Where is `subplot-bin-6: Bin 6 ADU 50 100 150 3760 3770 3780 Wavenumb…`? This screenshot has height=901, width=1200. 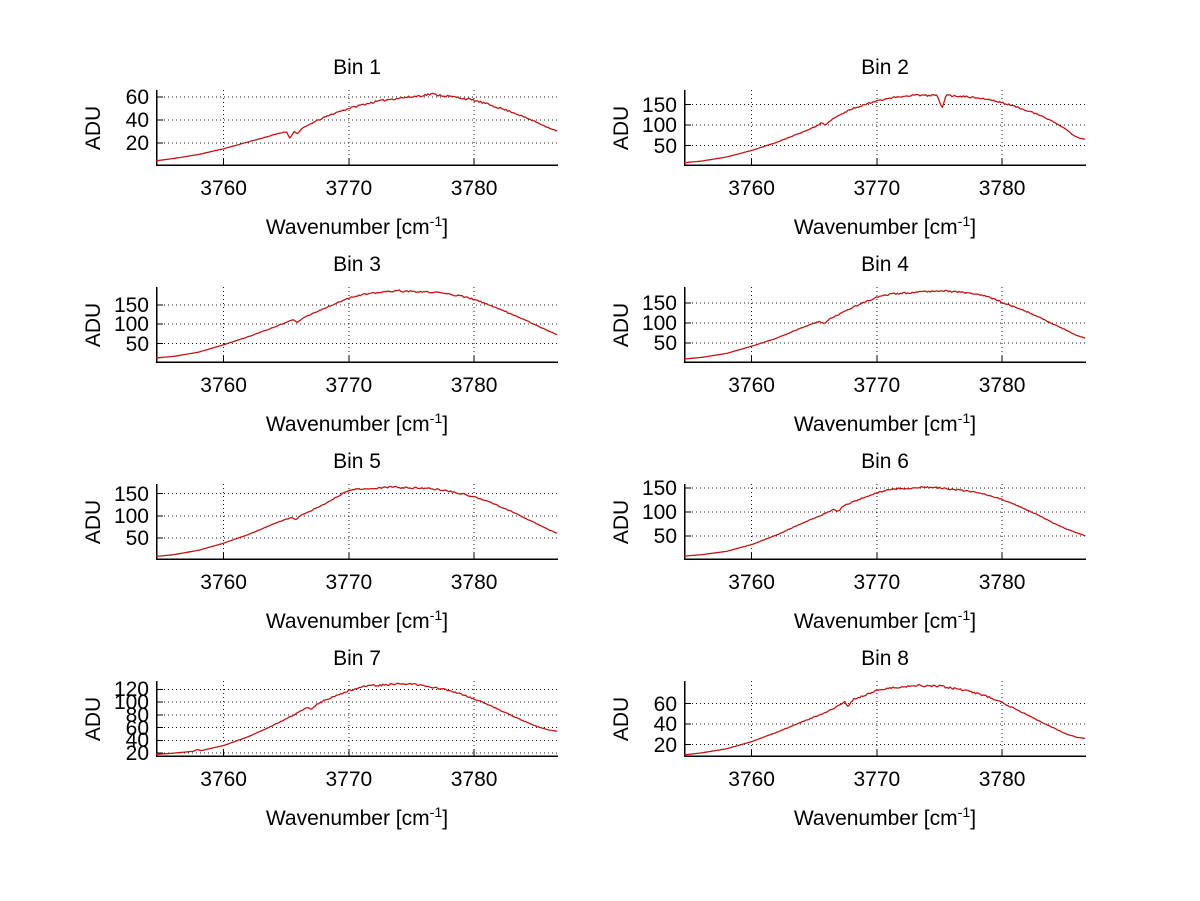 subplot-bin-6: Bin 6 ADU 50 100 150 3760 3770 3780 Wavenumb… is located at coordinates (848, 541).